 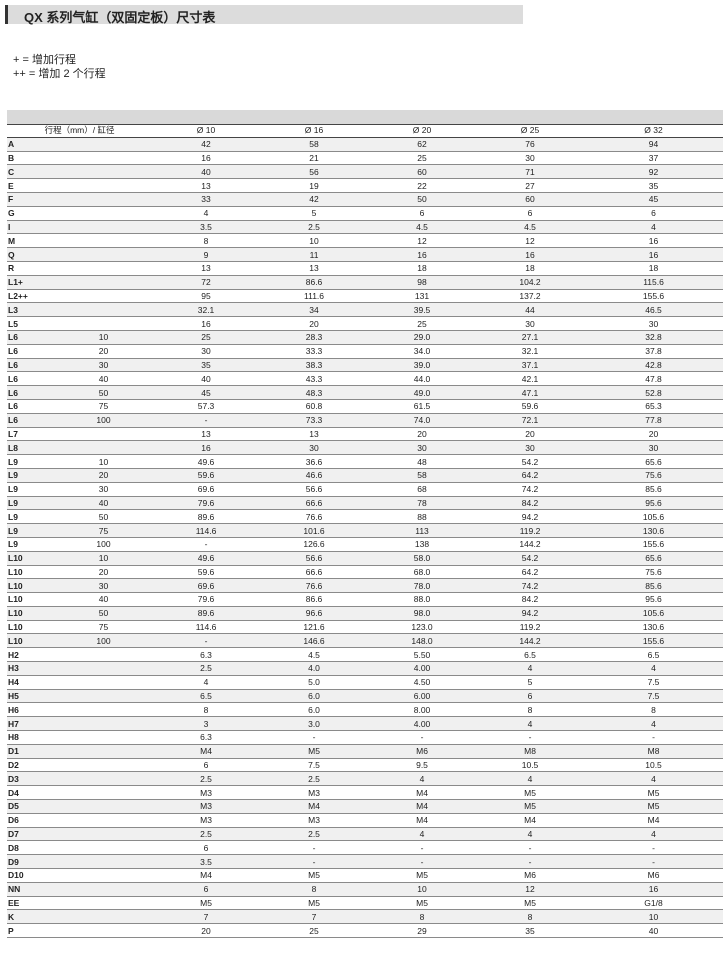 I want to click on cell-bore-16: 86.6, so click(x=314, y=599).